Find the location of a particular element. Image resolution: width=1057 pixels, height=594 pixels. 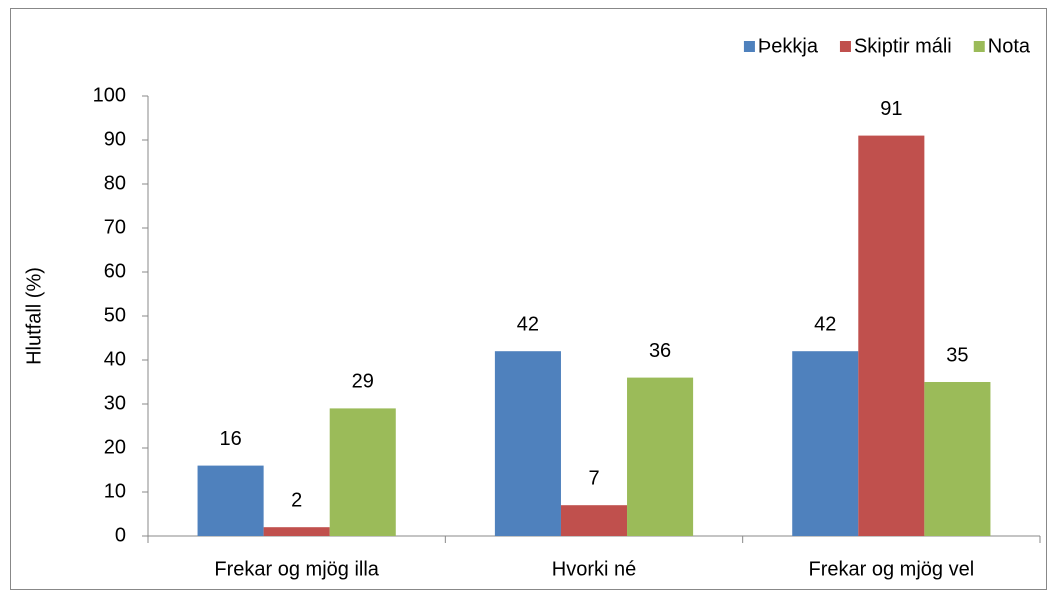

data-label: 36 is located at coordinates (660, 351).